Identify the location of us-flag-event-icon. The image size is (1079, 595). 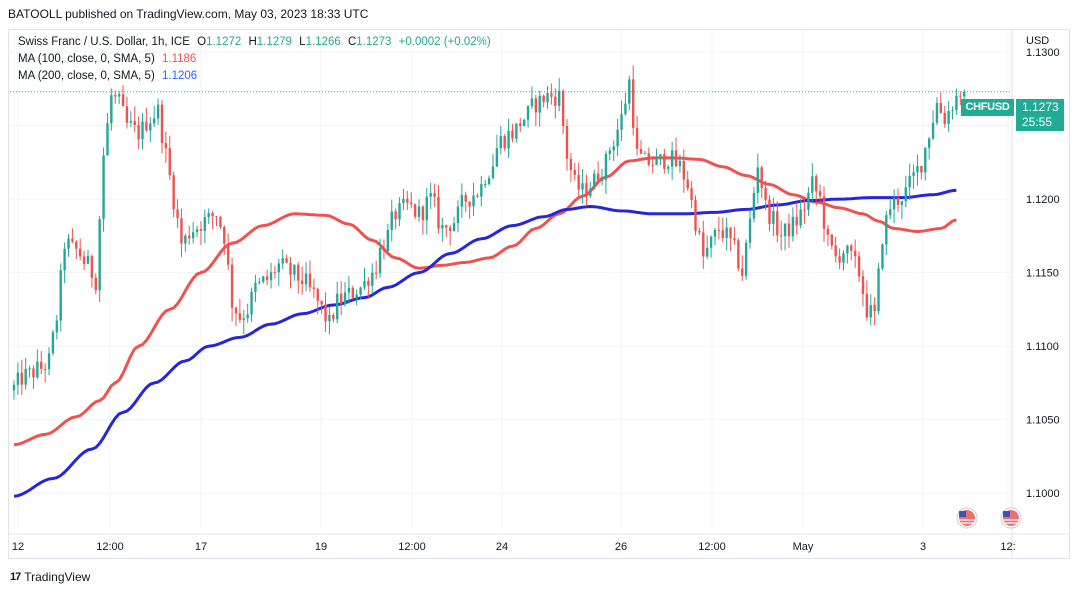
(967, 518).